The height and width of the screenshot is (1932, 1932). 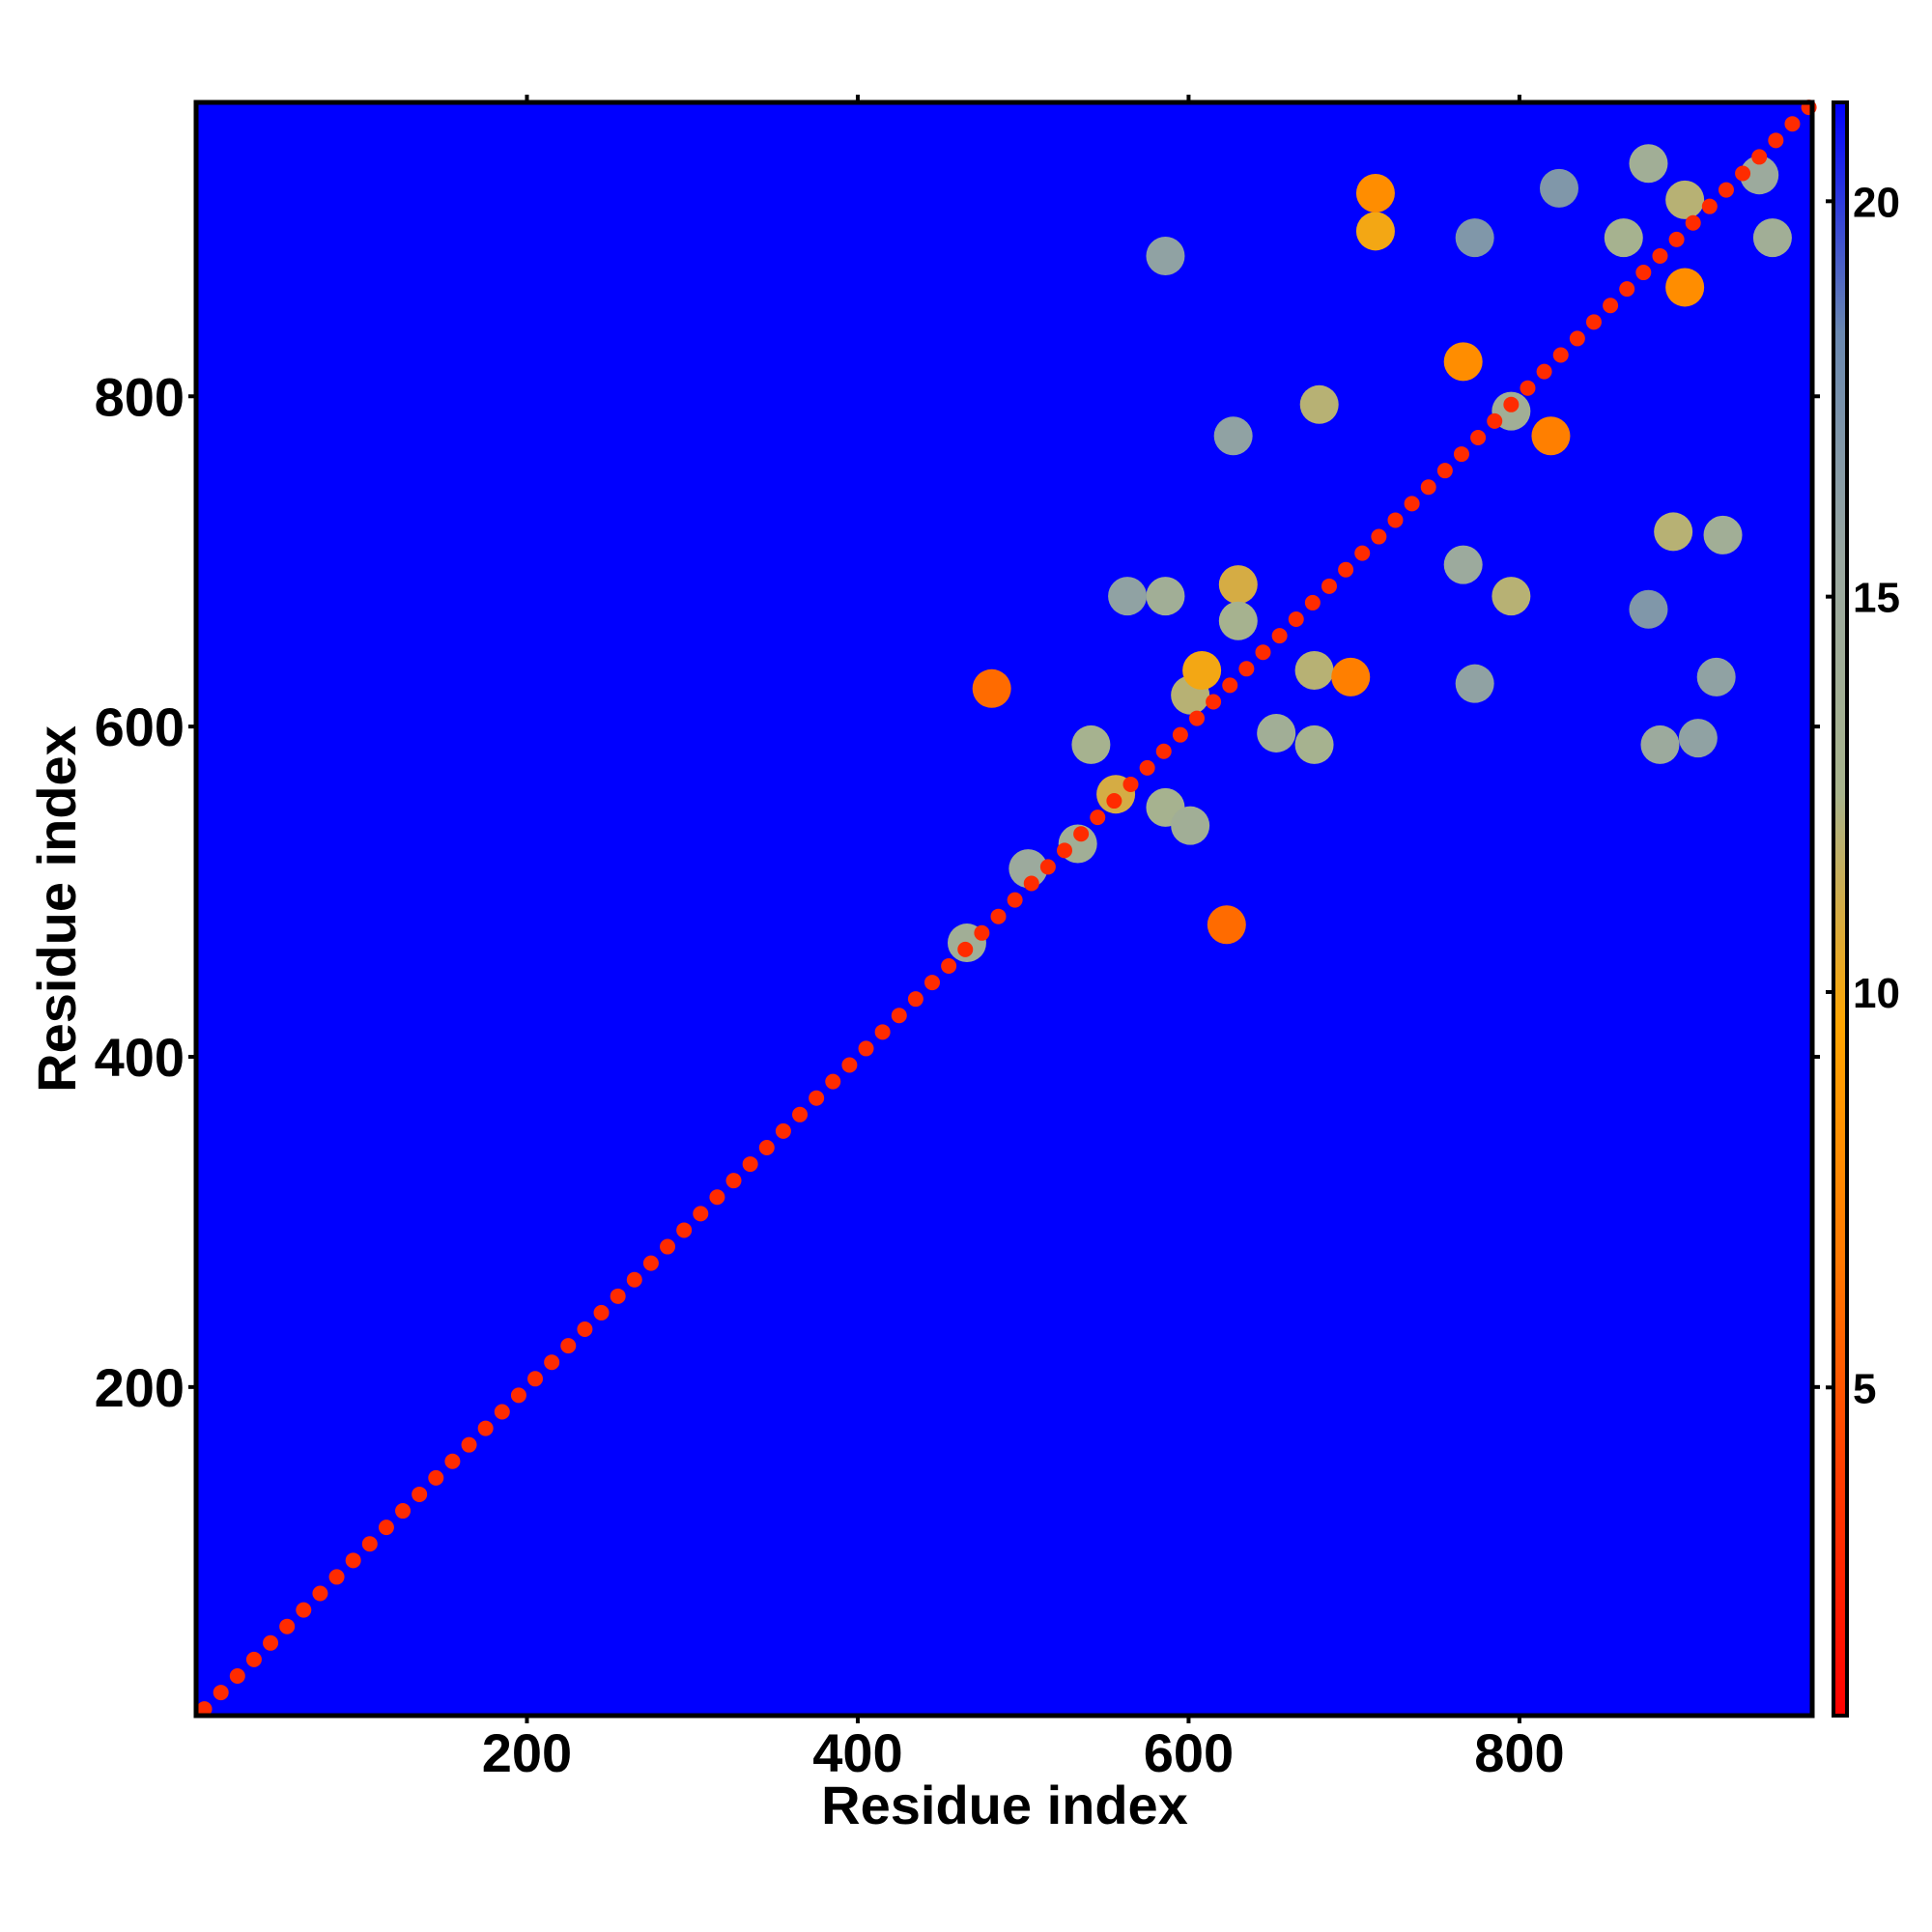 What do you see at coordinates (56, 909) in the screenshot?
I see `y-axis-title: Residue index` at bounding box center [56, 909].